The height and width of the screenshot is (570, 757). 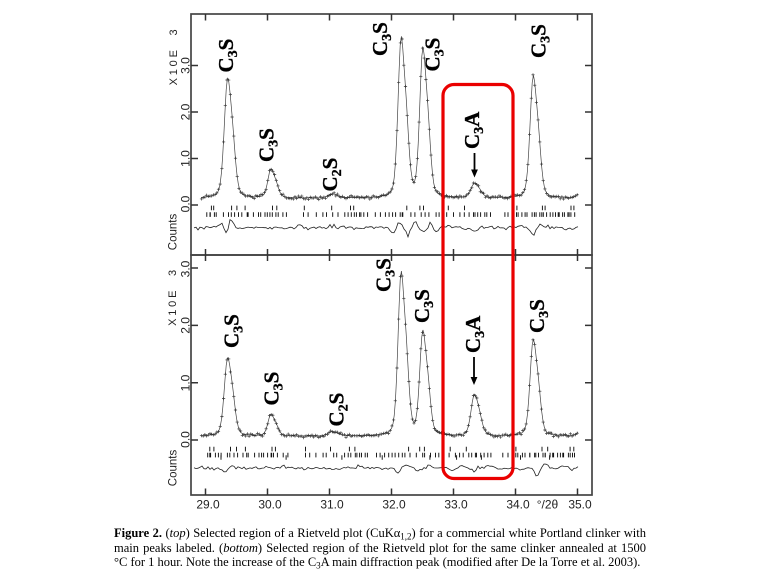 What do you see at coordinates (332, 505) in the screenshot?
I see `svg-text: 31.0` at bounding box center [332, 505].